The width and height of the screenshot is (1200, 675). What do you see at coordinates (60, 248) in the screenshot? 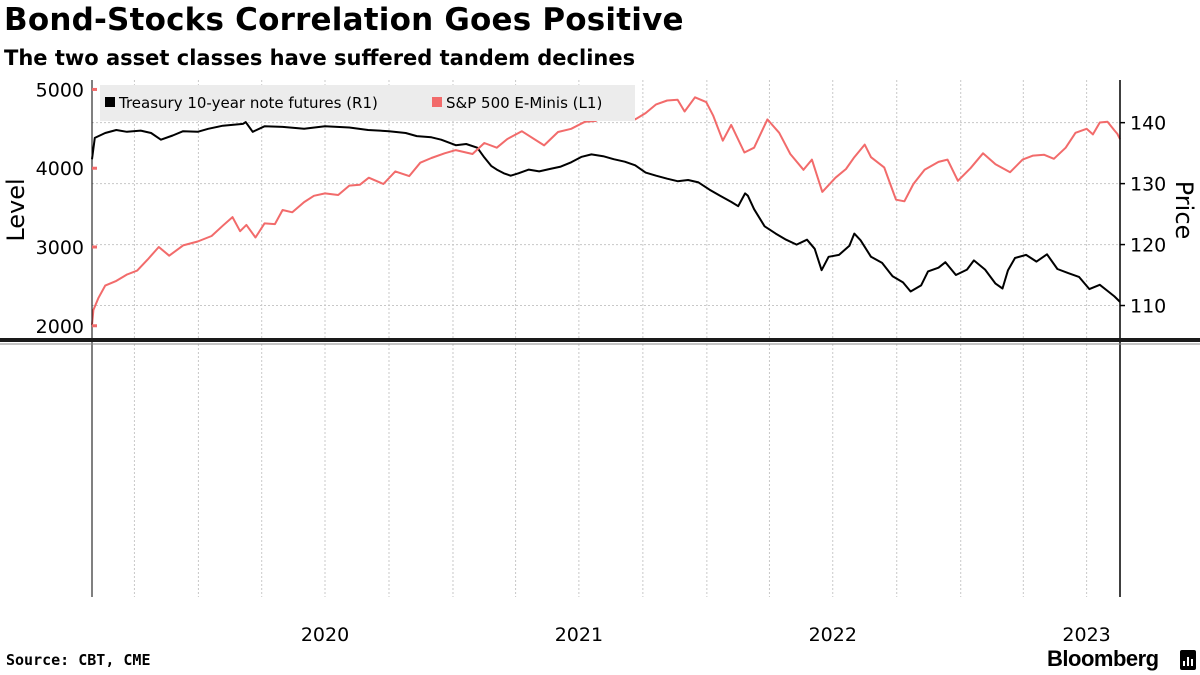
I see `left-tick-label: 3000` at bounding box center [60, 248].